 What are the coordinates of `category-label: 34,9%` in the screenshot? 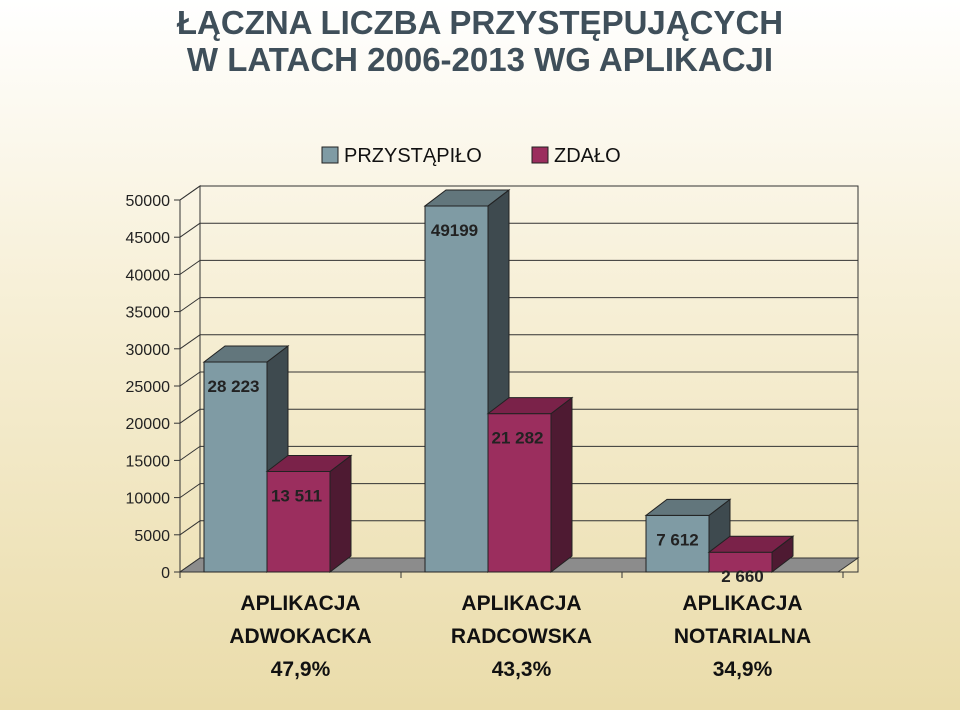 It's located at (743, 669).